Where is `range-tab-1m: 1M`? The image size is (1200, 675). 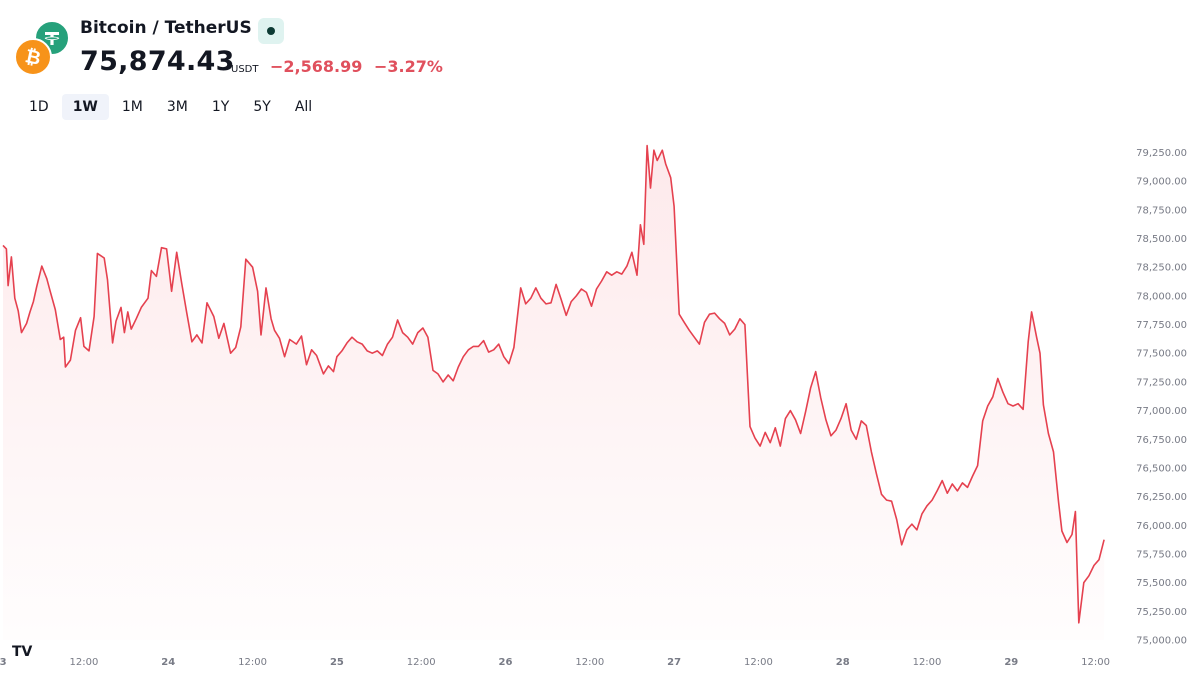 range-tab-1m: 1M is located at coordinates (132, 107).